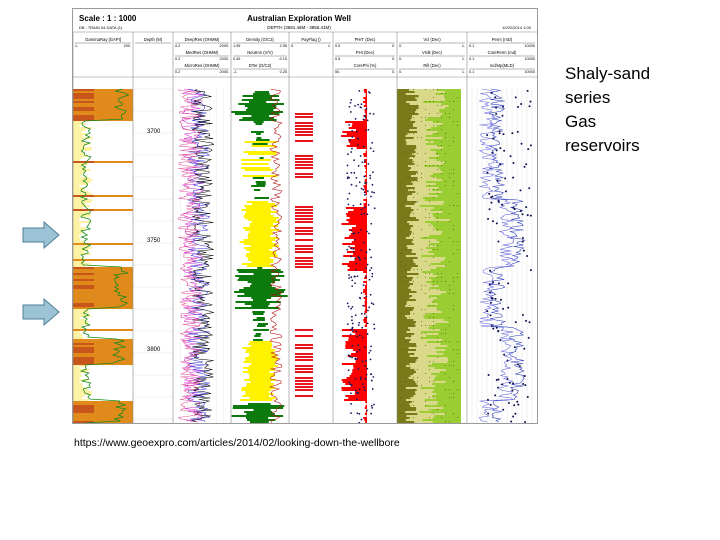 The image size is (720, 540). I want to click on log-depth-range: DEPTH (3681.46M - 3856.41M), so click(299, 27).